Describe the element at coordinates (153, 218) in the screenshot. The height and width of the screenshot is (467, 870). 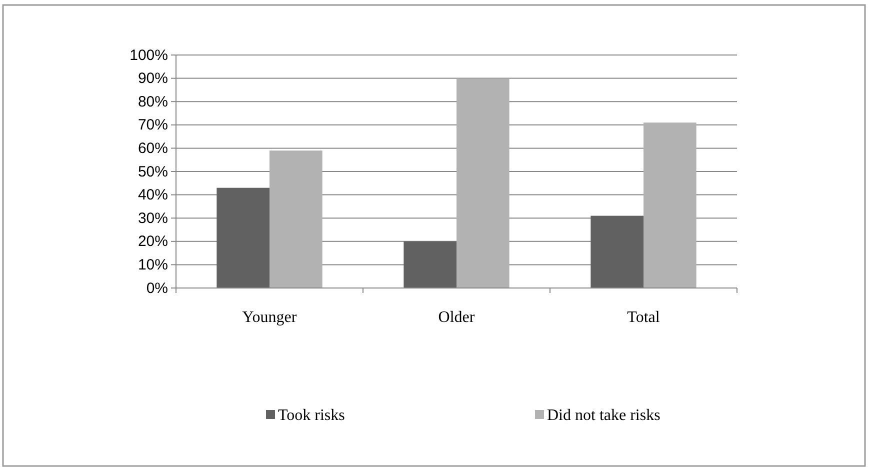
I see `y-tick-label: 30%` at that location.